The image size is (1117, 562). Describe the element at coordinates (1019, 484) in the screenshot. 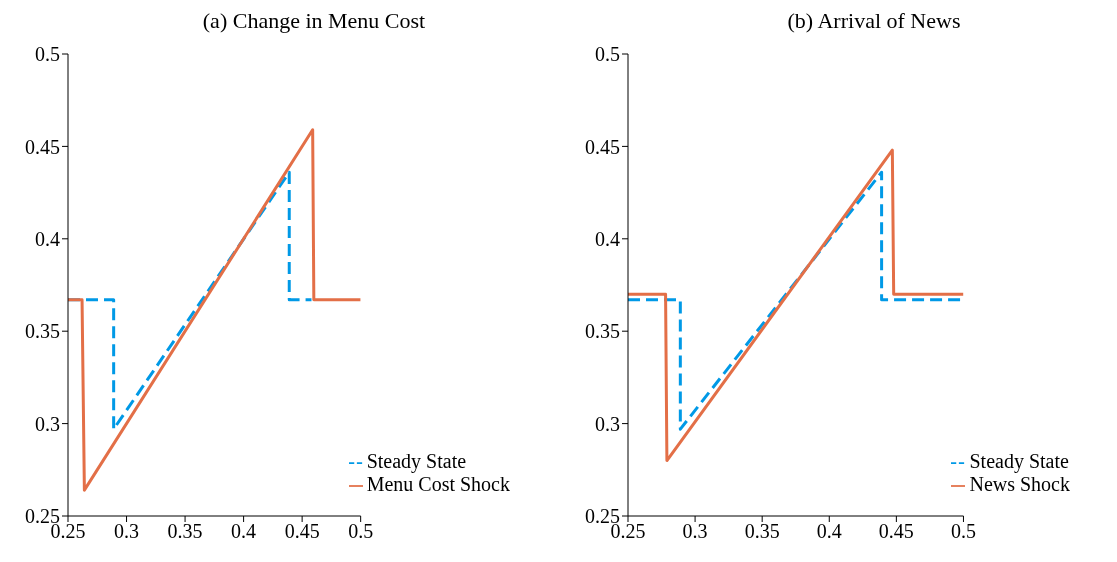

I see `legend-label: News Shock` at that location.